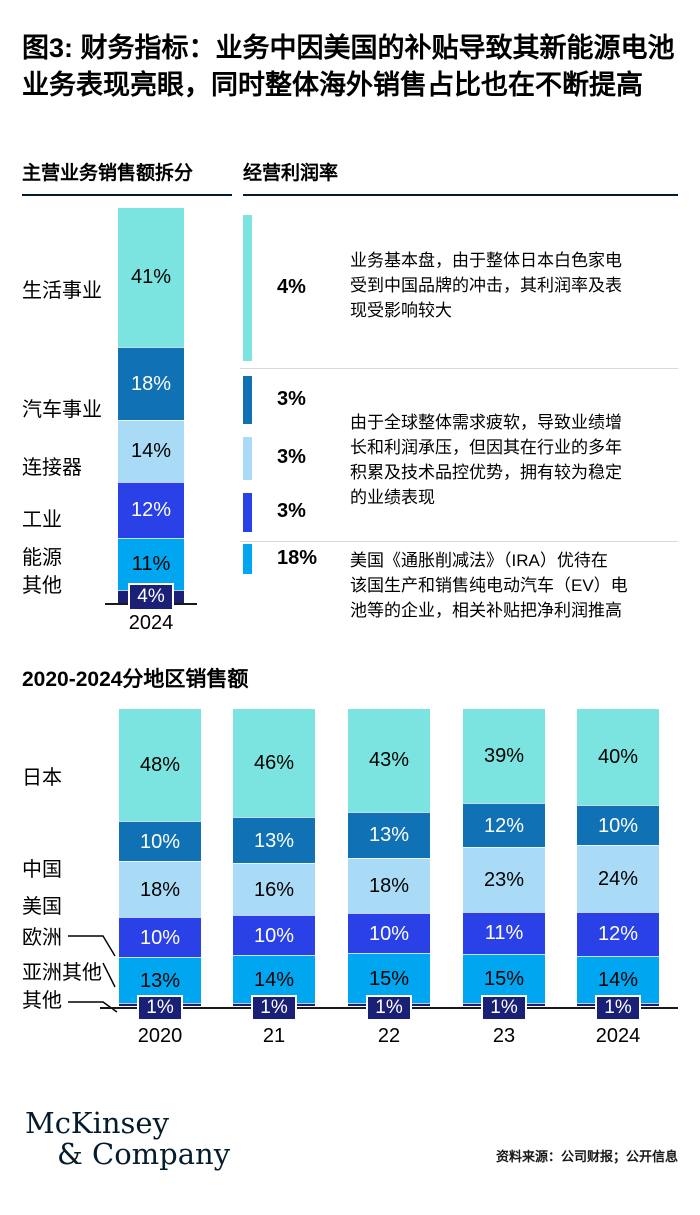  Describe the element at coordinates (62, 410) in the screenshot. I see `row-label-automotive: 汽车事业` at that location.